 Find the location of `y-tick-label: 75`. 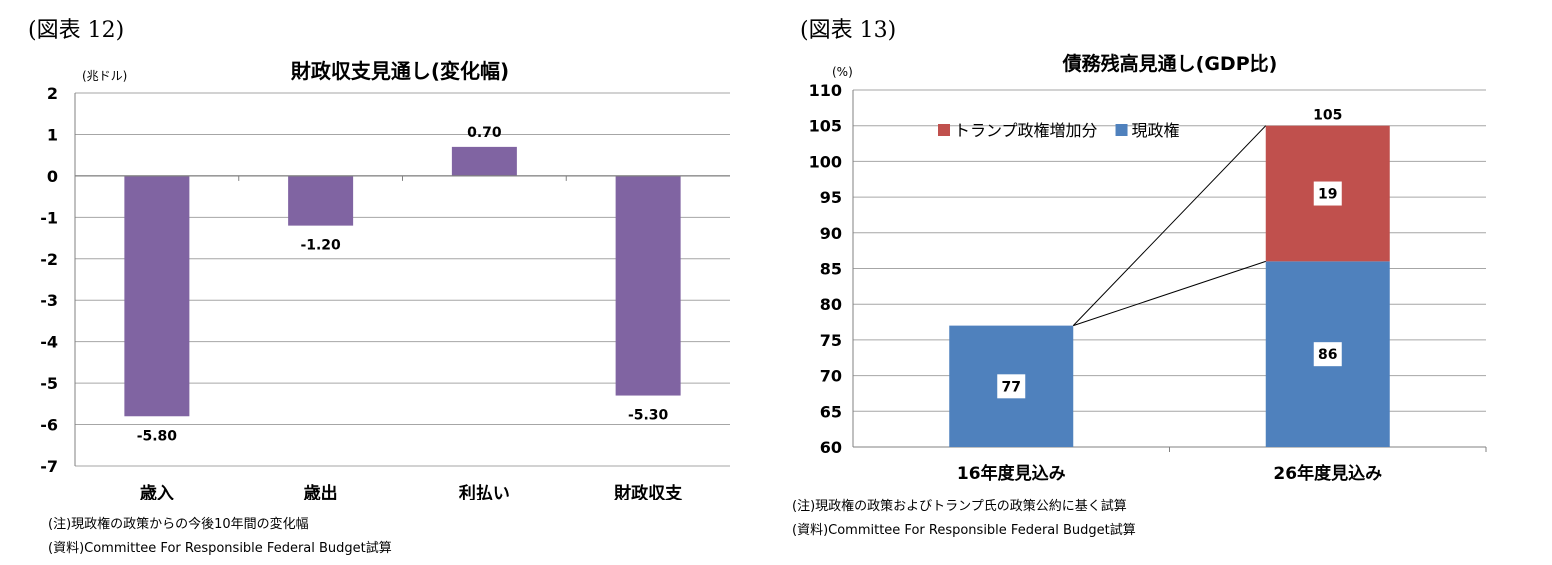

y-tick-label: 75 is located at coordinates (831, 340).